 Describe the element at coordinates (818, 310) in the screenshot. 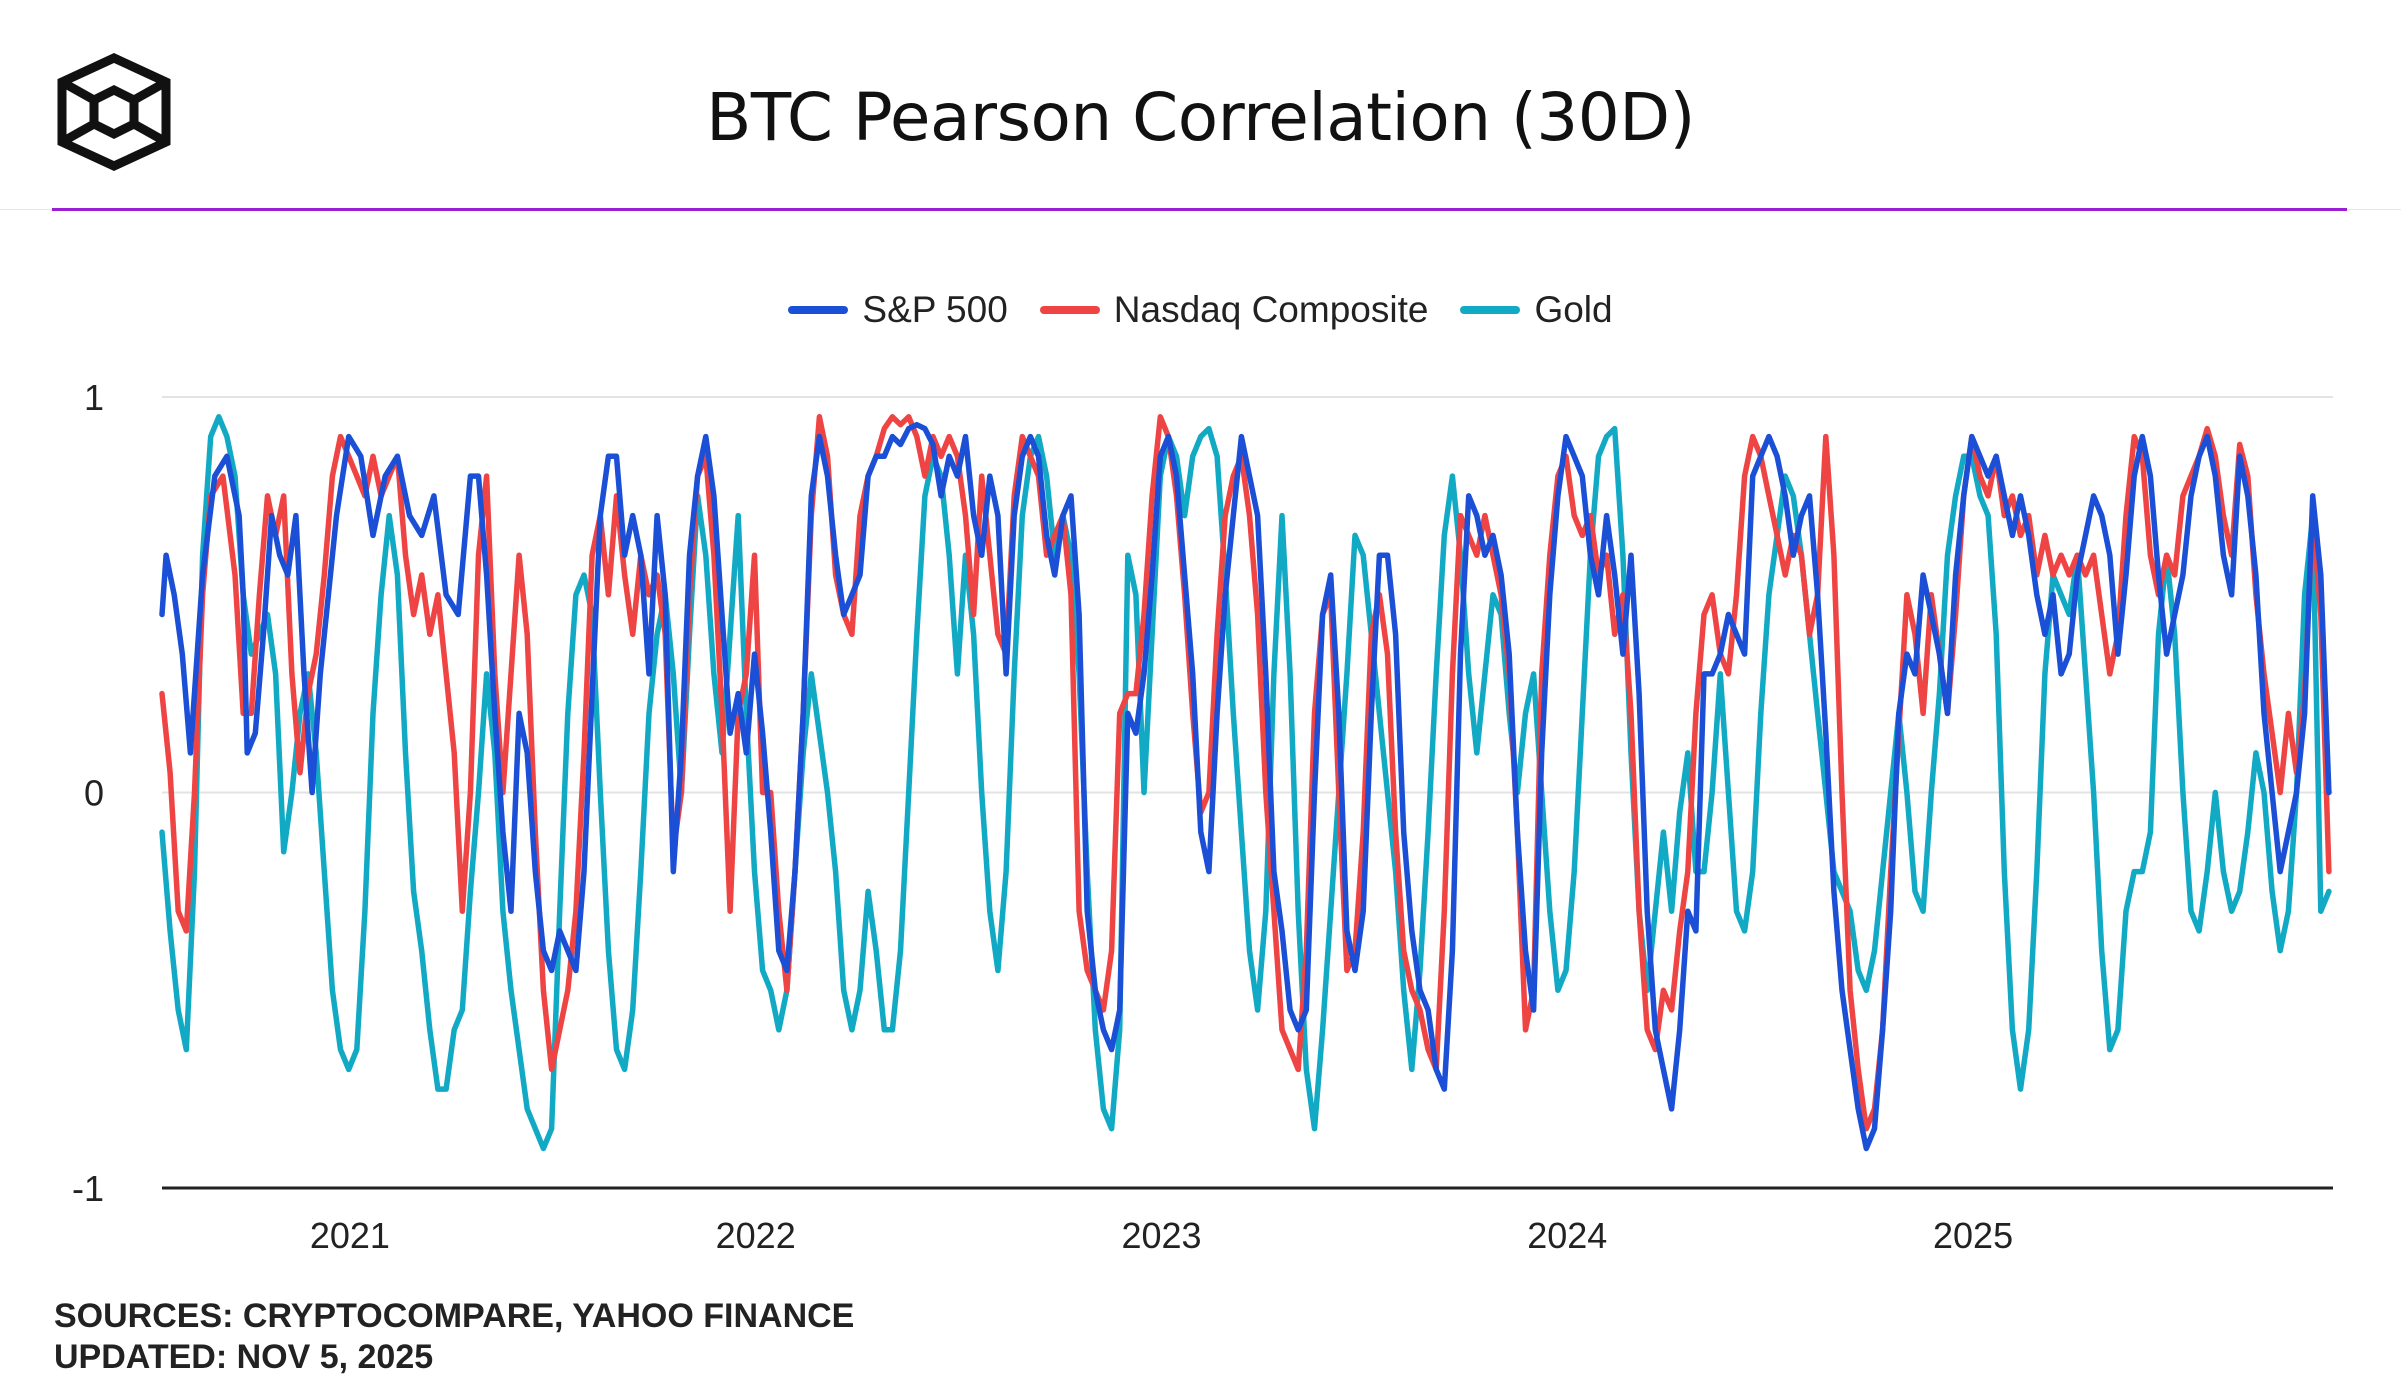

I see `legend-swatch-sp500` at that location.